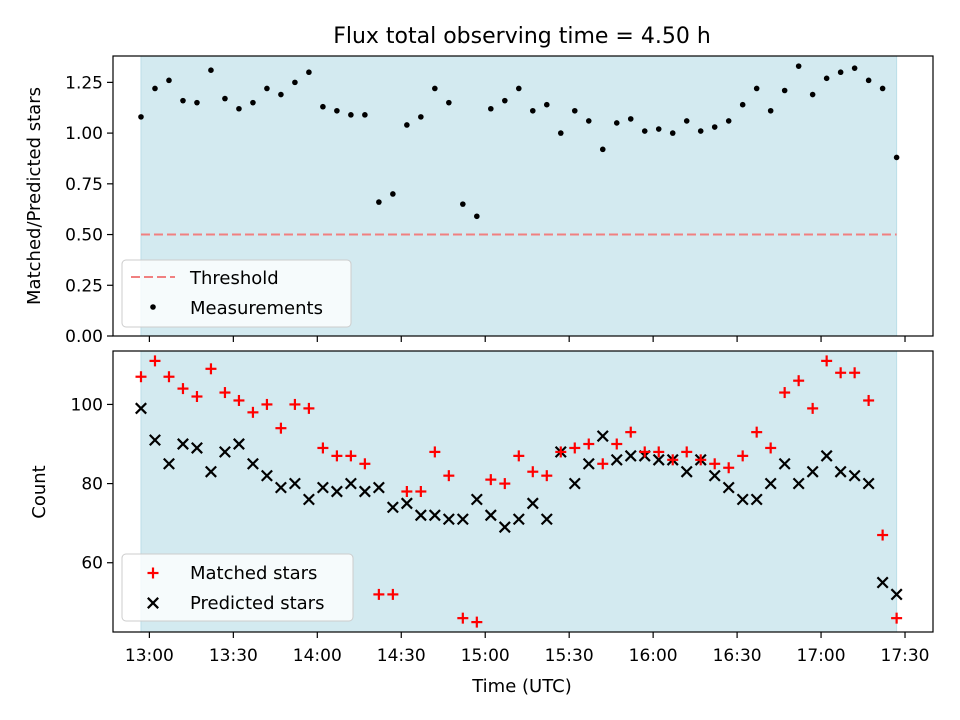  I want to click on x-axis-label: Time (UTC), so click(521, 686).